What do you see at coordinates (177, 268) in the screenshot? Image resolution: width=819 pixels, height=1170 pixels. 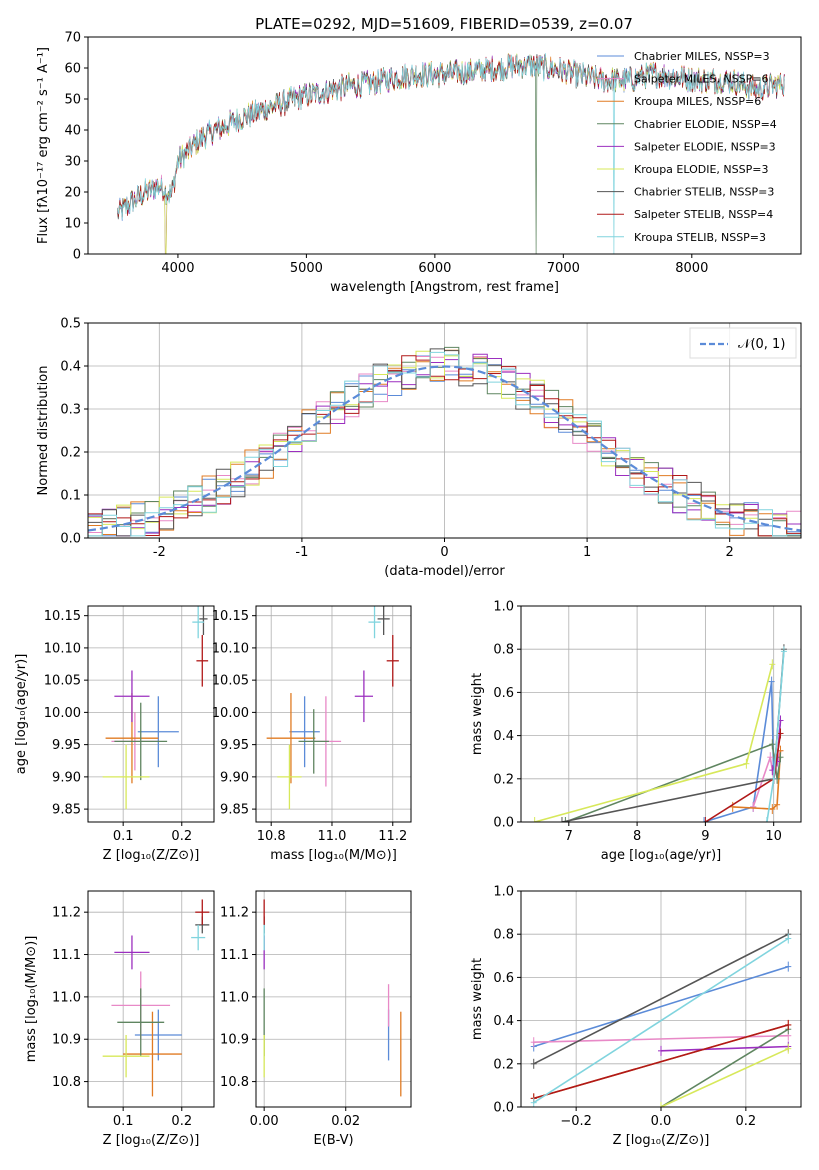 I see `x-tick-label: 4000` at bounding box center [177, 268].